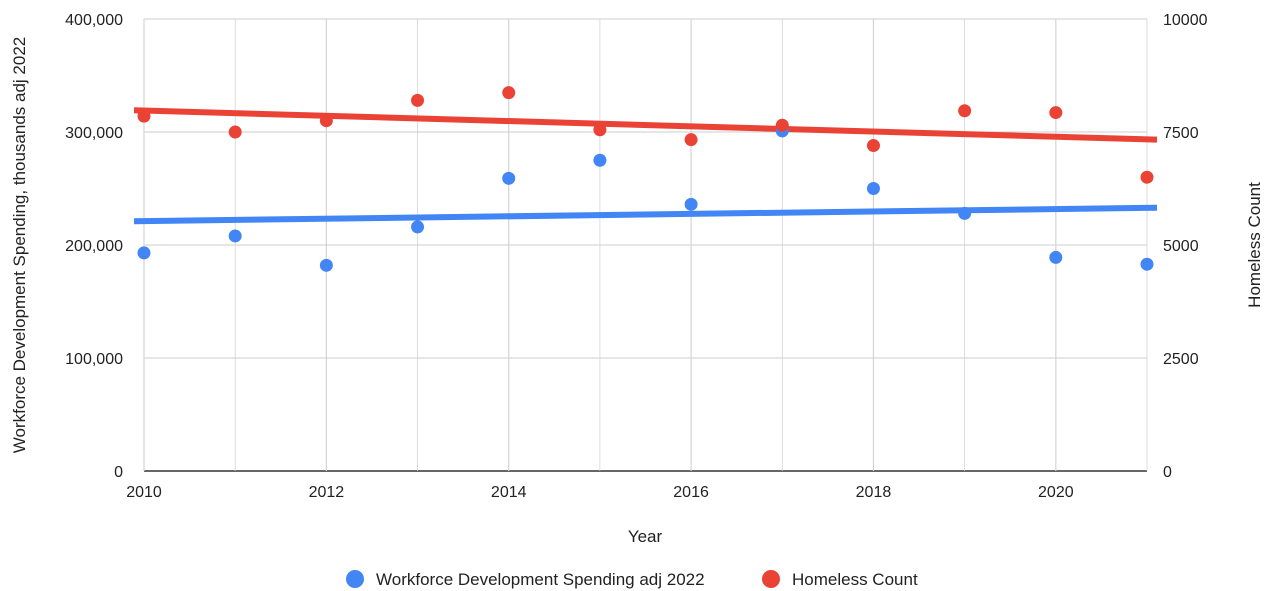 Image resolution: width=1268 pixels, height=591 pixels. What do you see at coordinates (645, 214) in the screenshot?
I see `trendline-workforce` at bounding box center [645, 214].